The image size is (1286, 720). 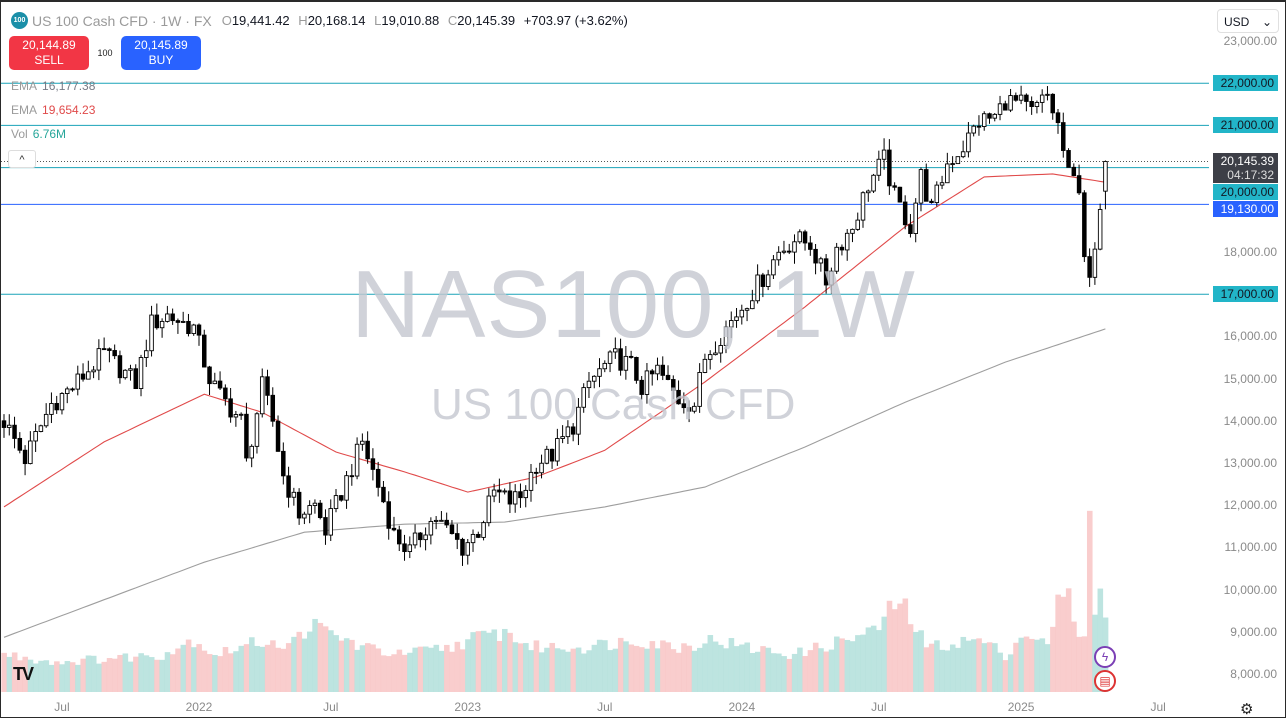 I want to click on sell-button: 20,144.89 SELL, so click(x=49, y=53).